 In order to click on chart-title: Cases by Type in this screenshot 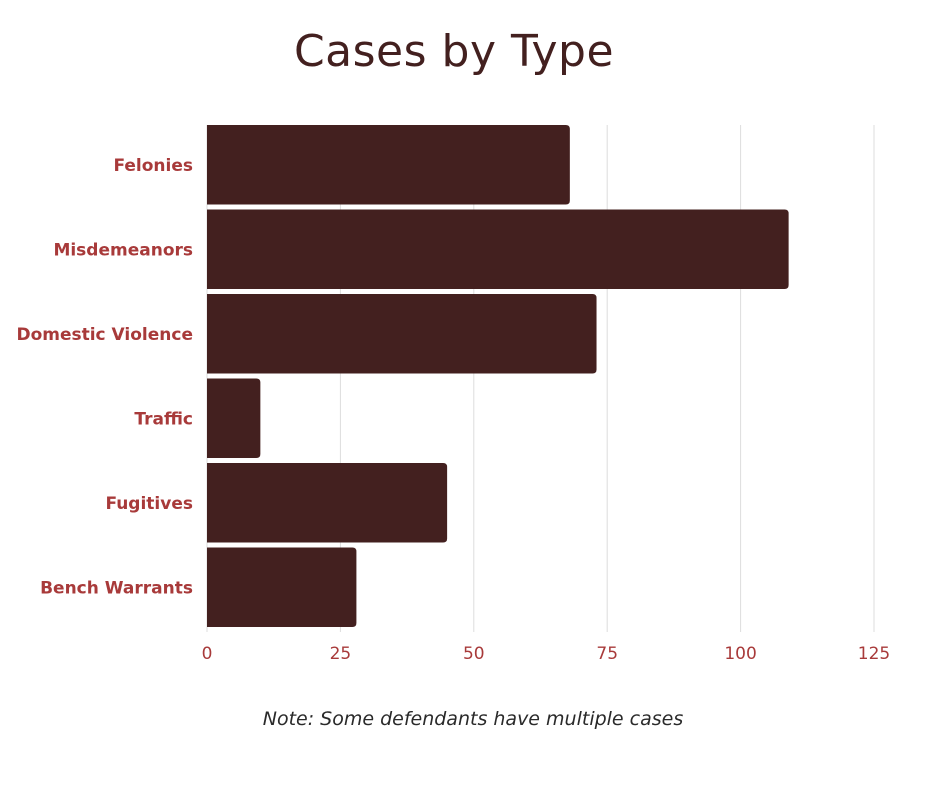, I will do `click(454, 51)`.